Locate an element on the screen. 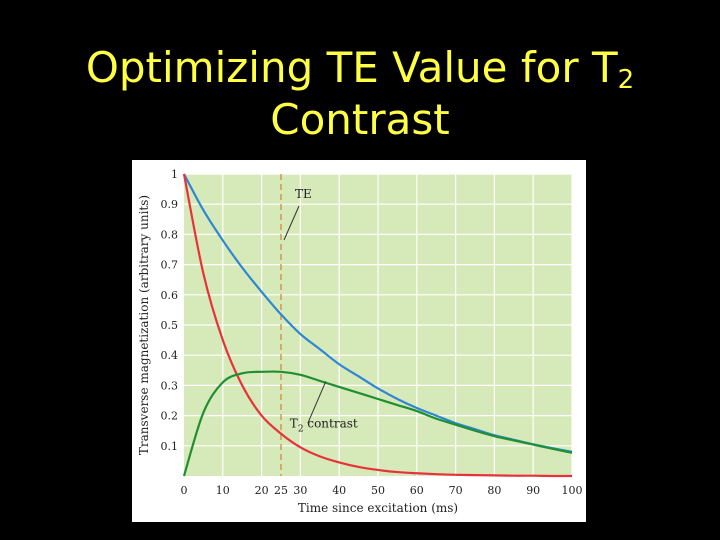 Image resolution: width=720 pixels, height=540 pixels. x-tick-label: 100 is located at coordinates (572, 490).